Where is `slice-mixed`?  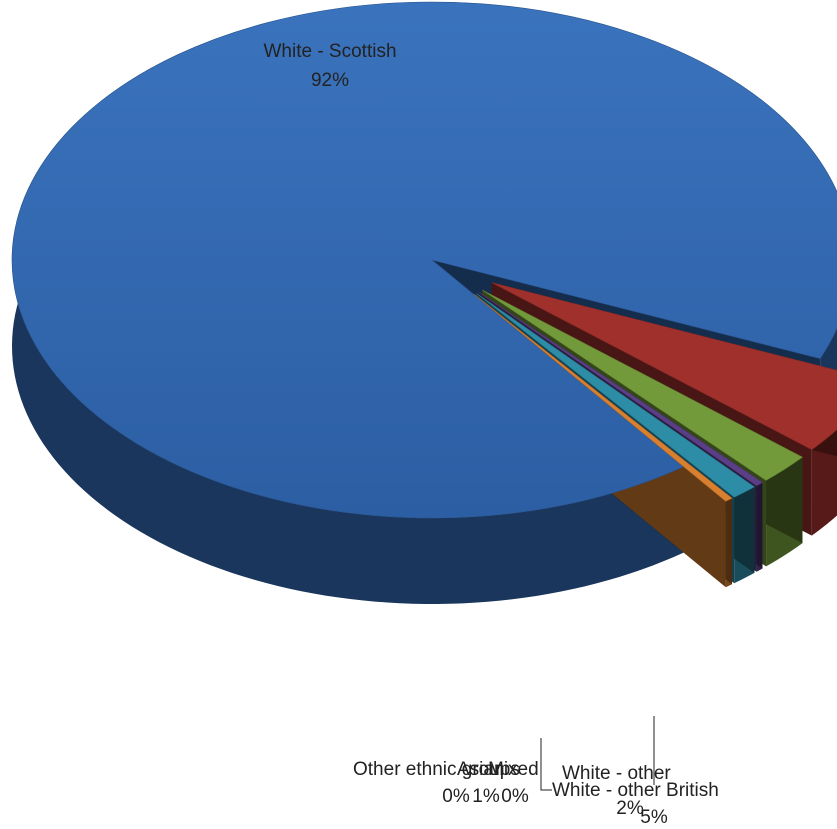
slice-mixed is located at coordinates (621, 389).